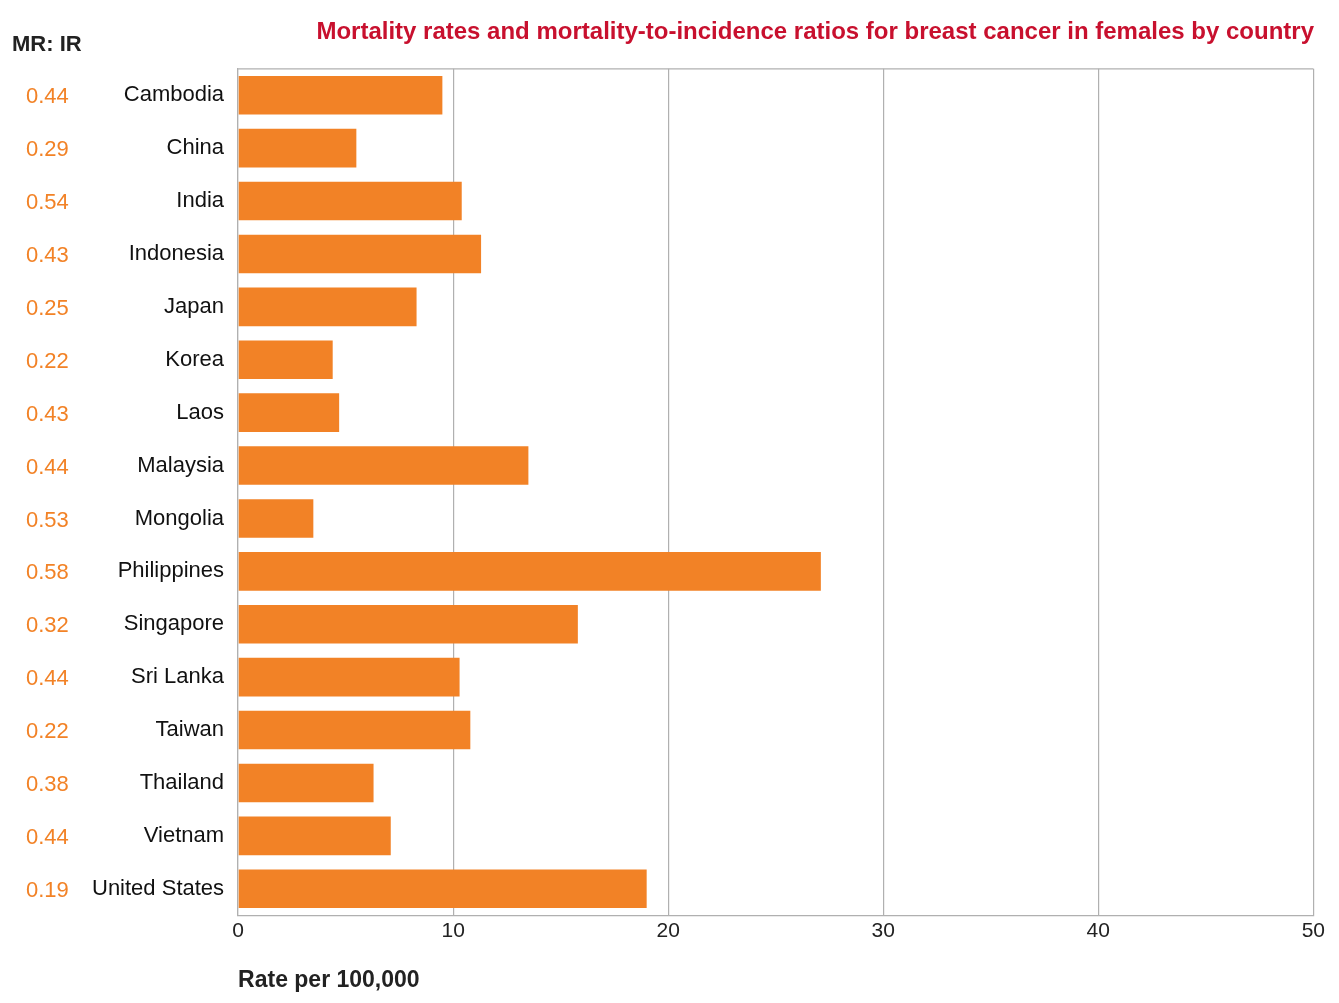 The width and height of the screenshot is (1339, 1003). What do you see at coordinates (182, 782) in the screenshot?
I see `y-tick-label: Thailand` at bounding box center [182, 782].